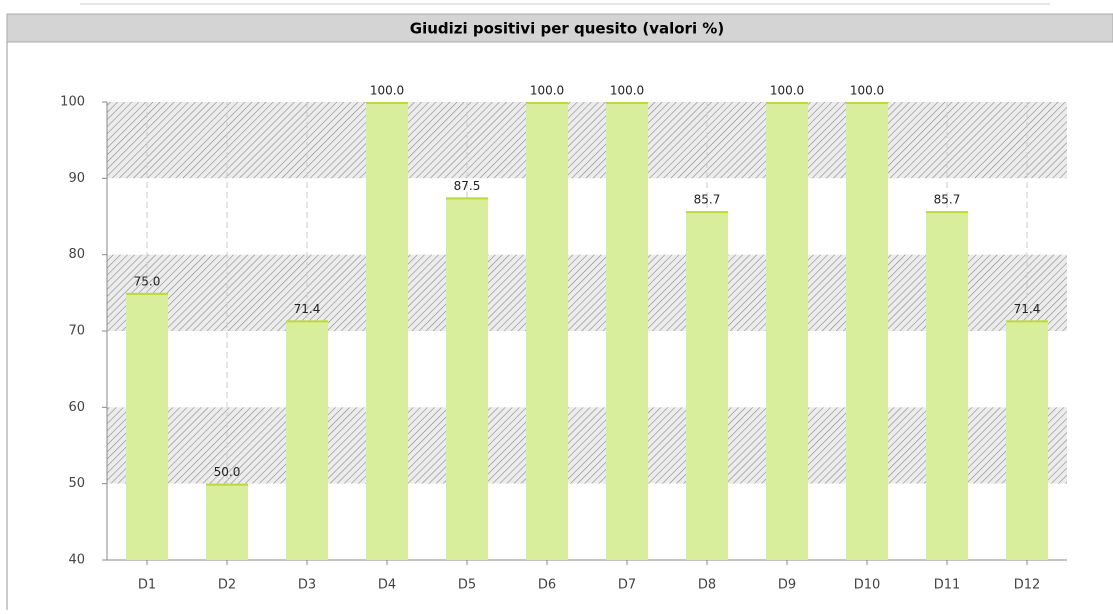  Describe the element at coordinates (76, 254) in the screenshot. I see `y-tick-label: 80` at that location.